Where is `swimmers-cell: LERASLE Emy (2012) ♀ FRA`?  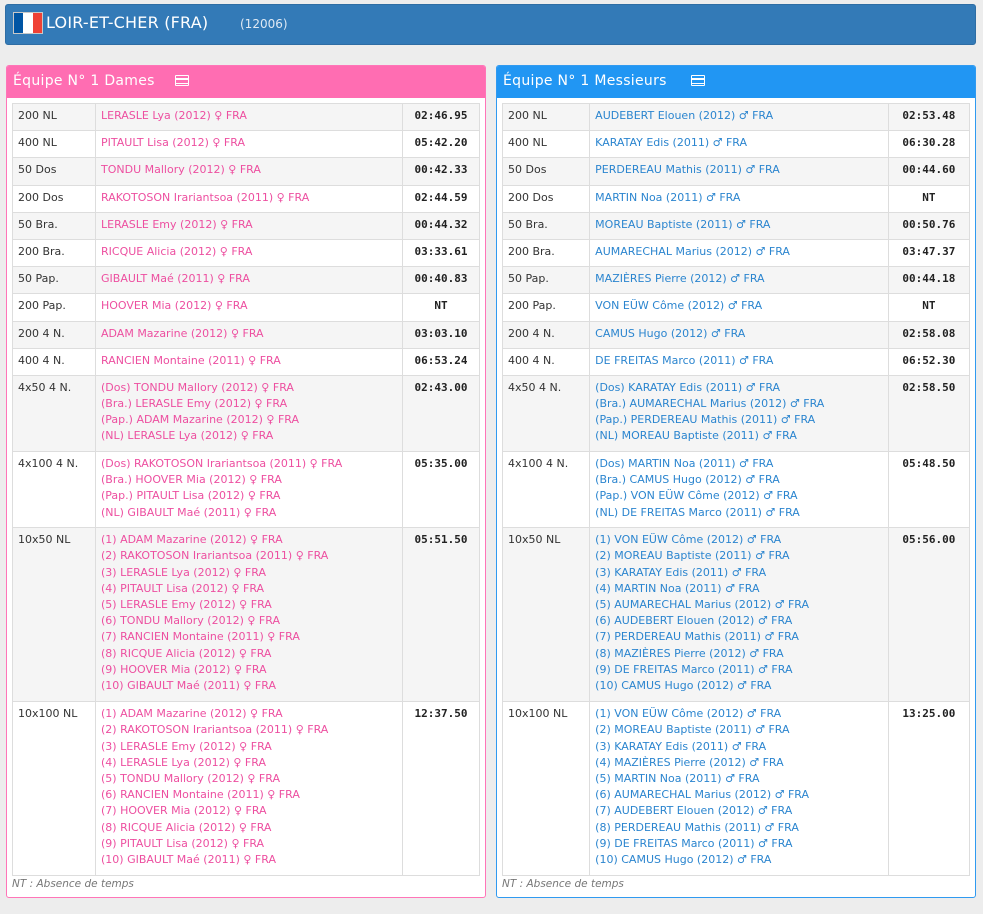 swimmers-cell: LERASLE Emy (2012) ♀ FRA is located at coordinates (249, 225).